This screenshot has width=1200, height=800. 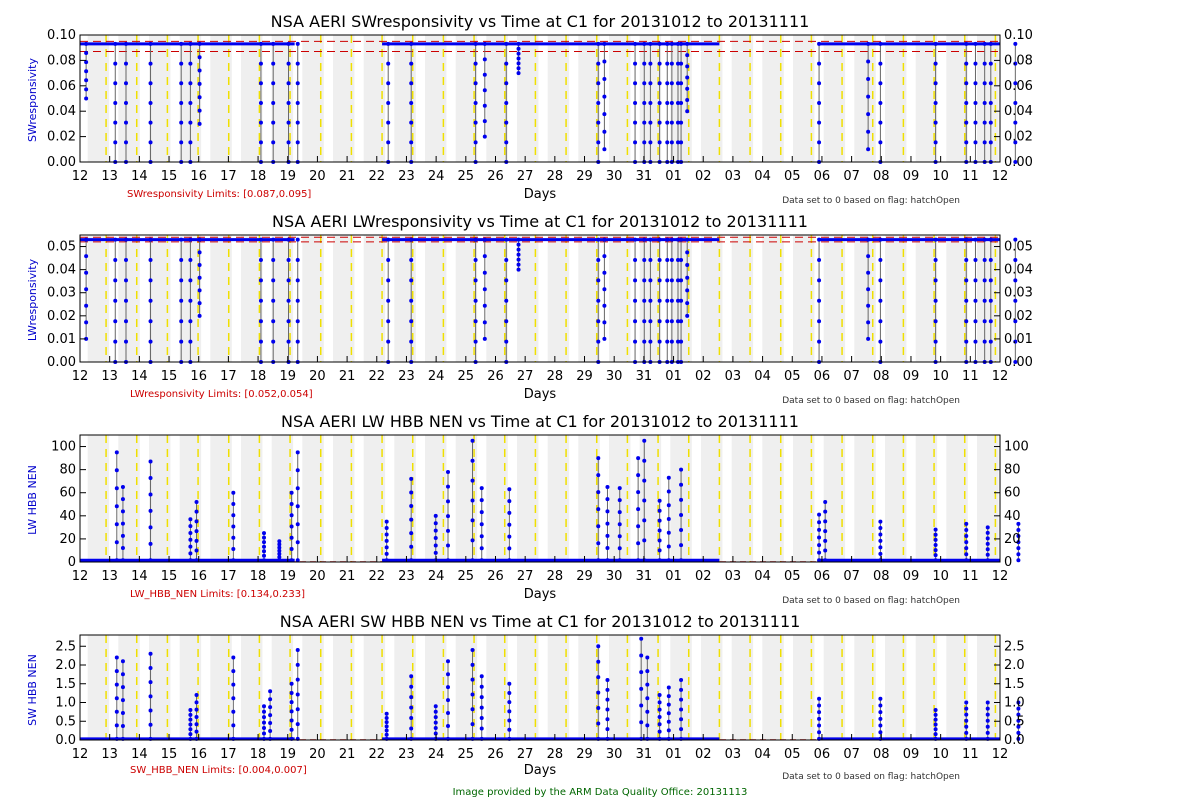 What do you see at coordinates (61, 270) in the screenshot?
I see `y-tick-label: 0.04` at bounding box center [61, 270].